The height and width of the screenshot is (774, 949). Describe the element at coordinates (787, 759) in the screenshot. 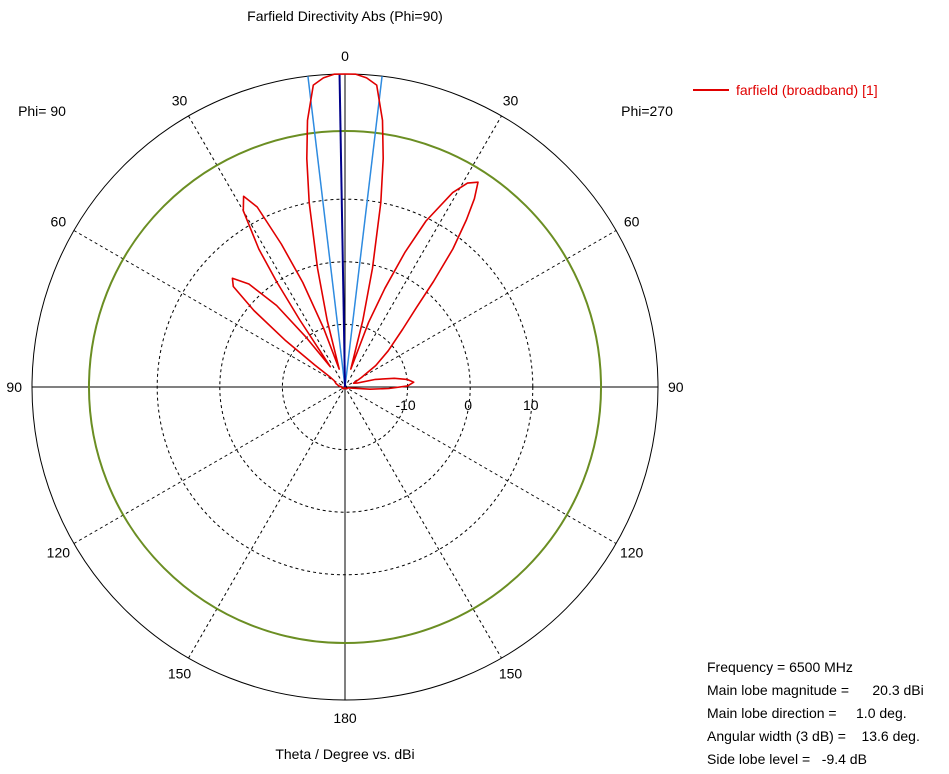

I see `side-lobe-level-text: Side lobe level = -9.4 dB` at that location.